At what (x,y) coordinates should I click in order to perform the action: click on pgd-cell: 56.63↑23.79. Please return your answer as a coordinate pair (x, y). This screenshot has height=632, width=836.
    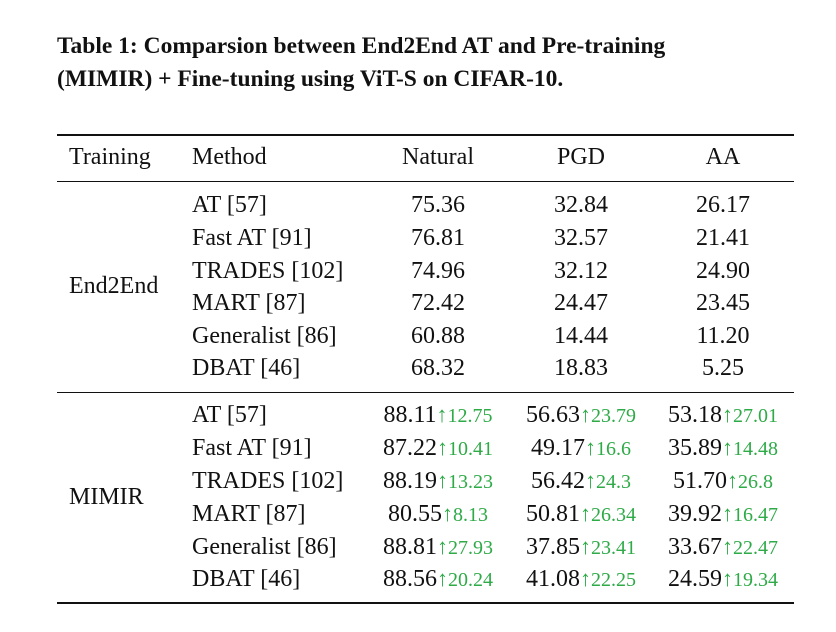
    Looking at the image, I should click on (581, 415).